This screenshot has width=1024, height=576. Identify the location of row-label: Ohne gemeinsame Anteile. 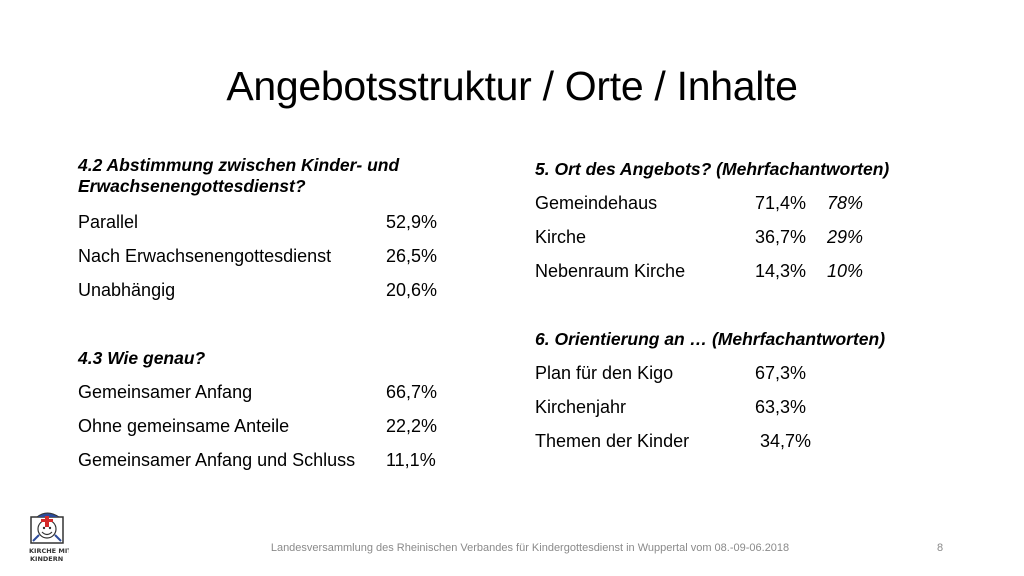
(184, 425).